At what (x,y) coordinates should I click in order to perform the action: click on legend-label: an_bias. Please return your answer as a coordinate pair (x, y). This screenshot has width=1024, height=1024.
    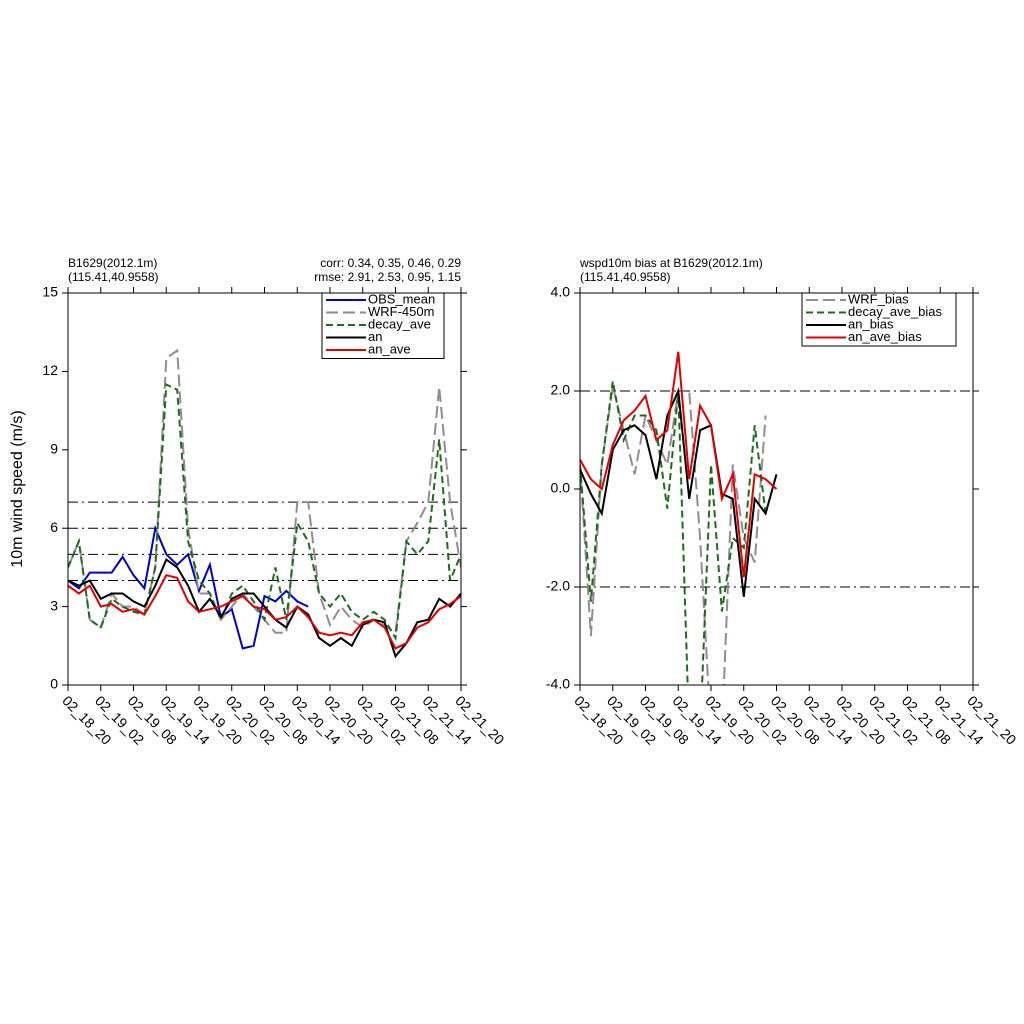
    Looking at the image, I should click on (871, 323).